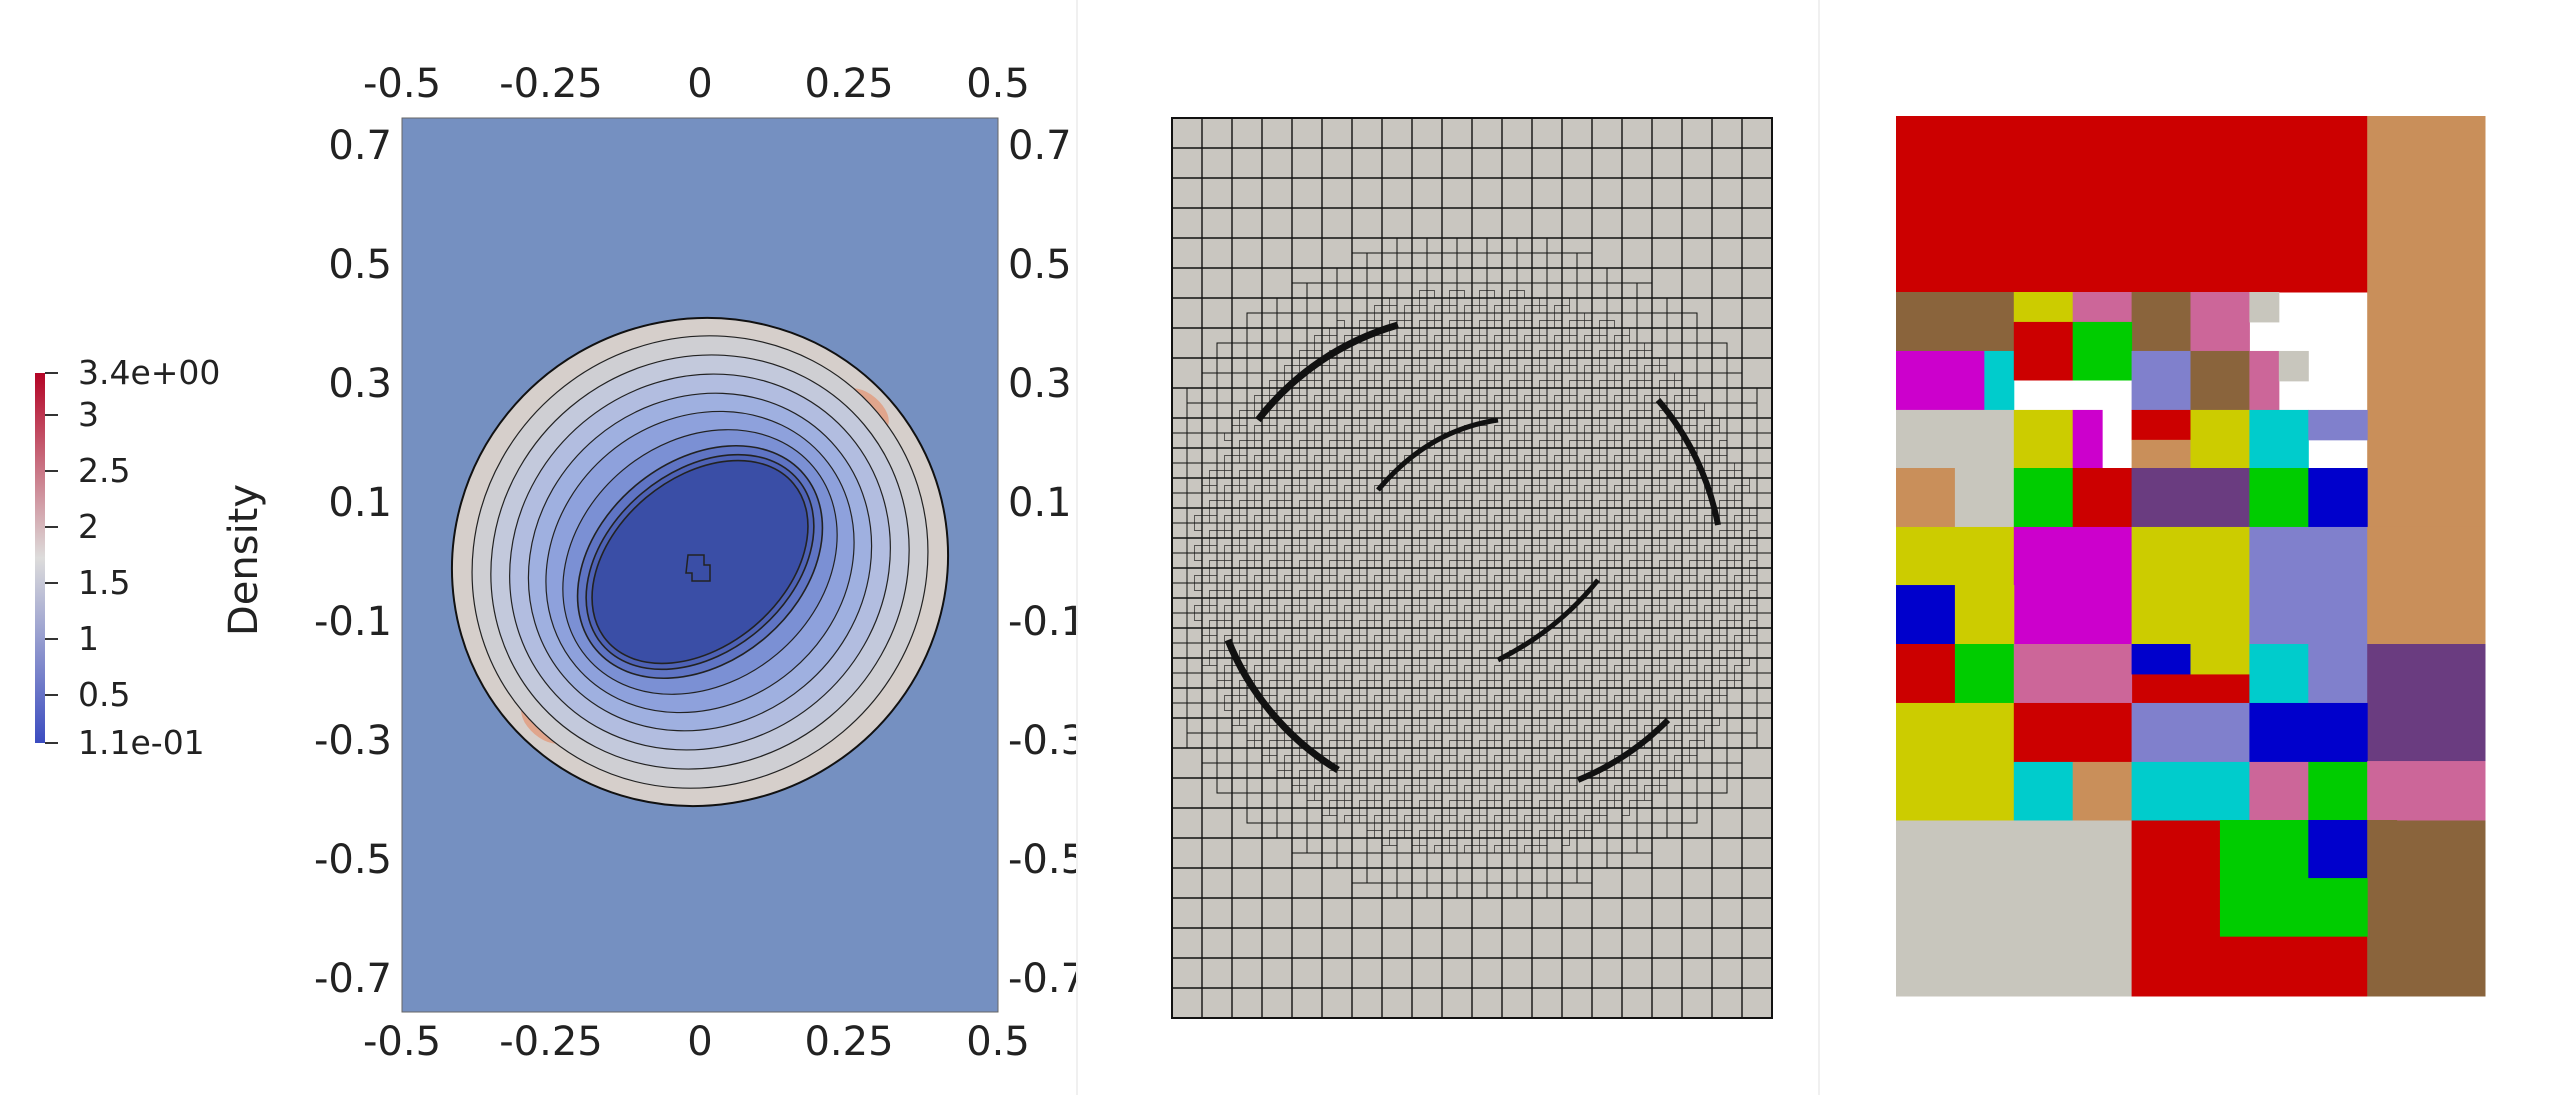  What do you see at coordinates (848, 84) in the screenshot?
I see `x-tick-top: 0.25` at bounding box center [848, 84].